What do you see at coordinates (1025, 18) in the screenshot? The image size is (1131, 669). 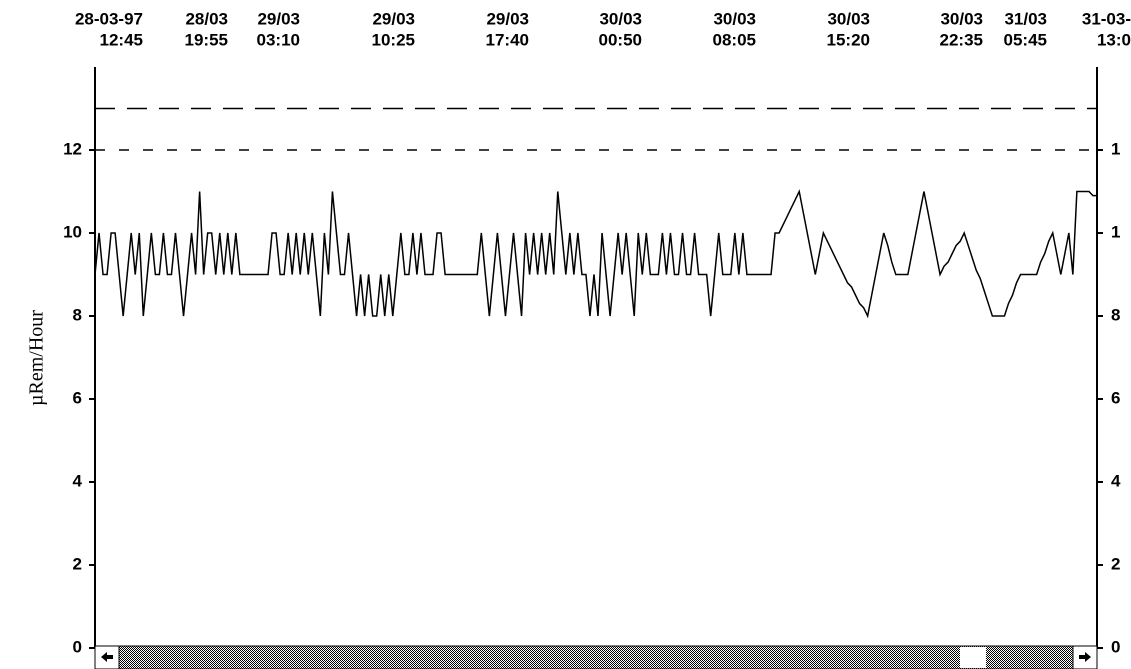 I see `x-tick-date: 31/03` at bounding box center [1025, 18].